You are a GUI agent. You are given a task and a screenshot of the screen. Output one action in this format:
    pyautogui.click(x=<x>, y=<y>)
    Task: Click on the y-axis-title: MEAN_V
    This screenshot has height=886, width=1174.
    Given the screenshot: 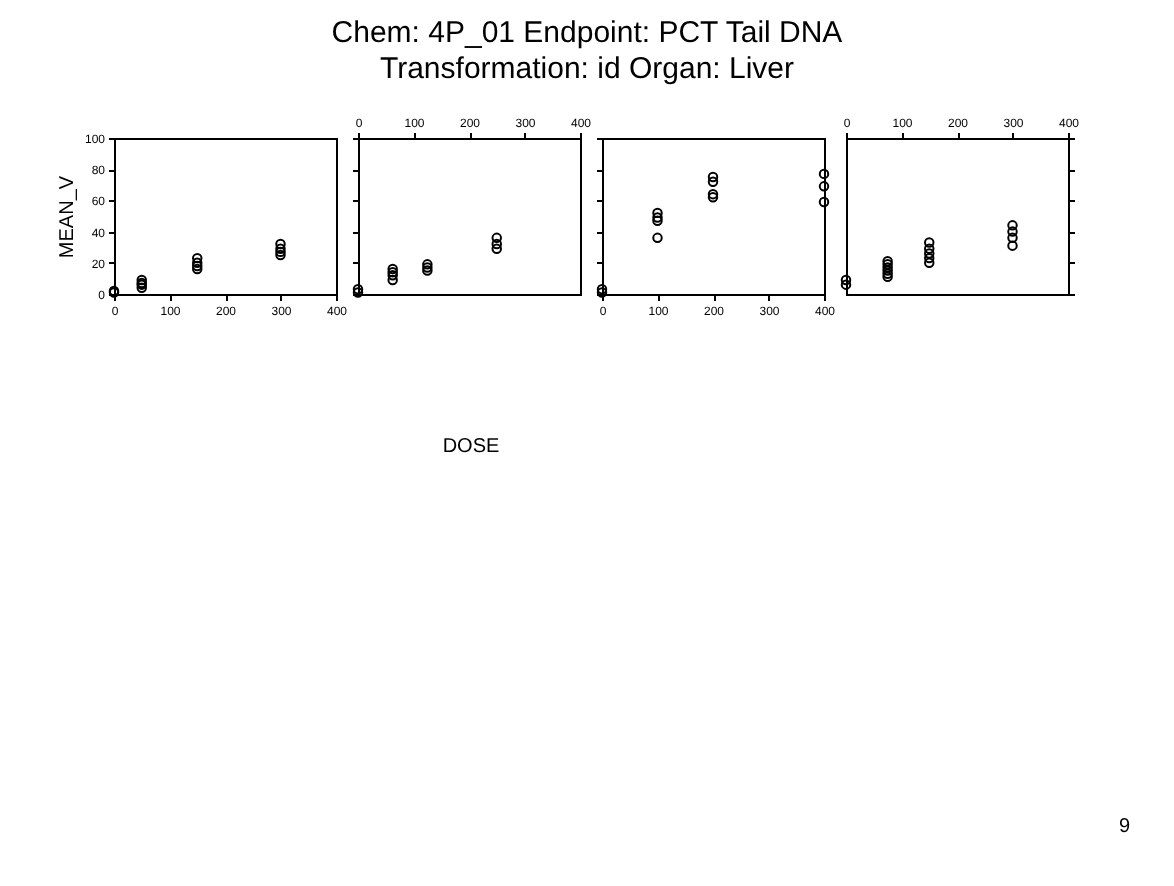 What is the action you would take?
    pyautogui.click(x=67, y=217)
    